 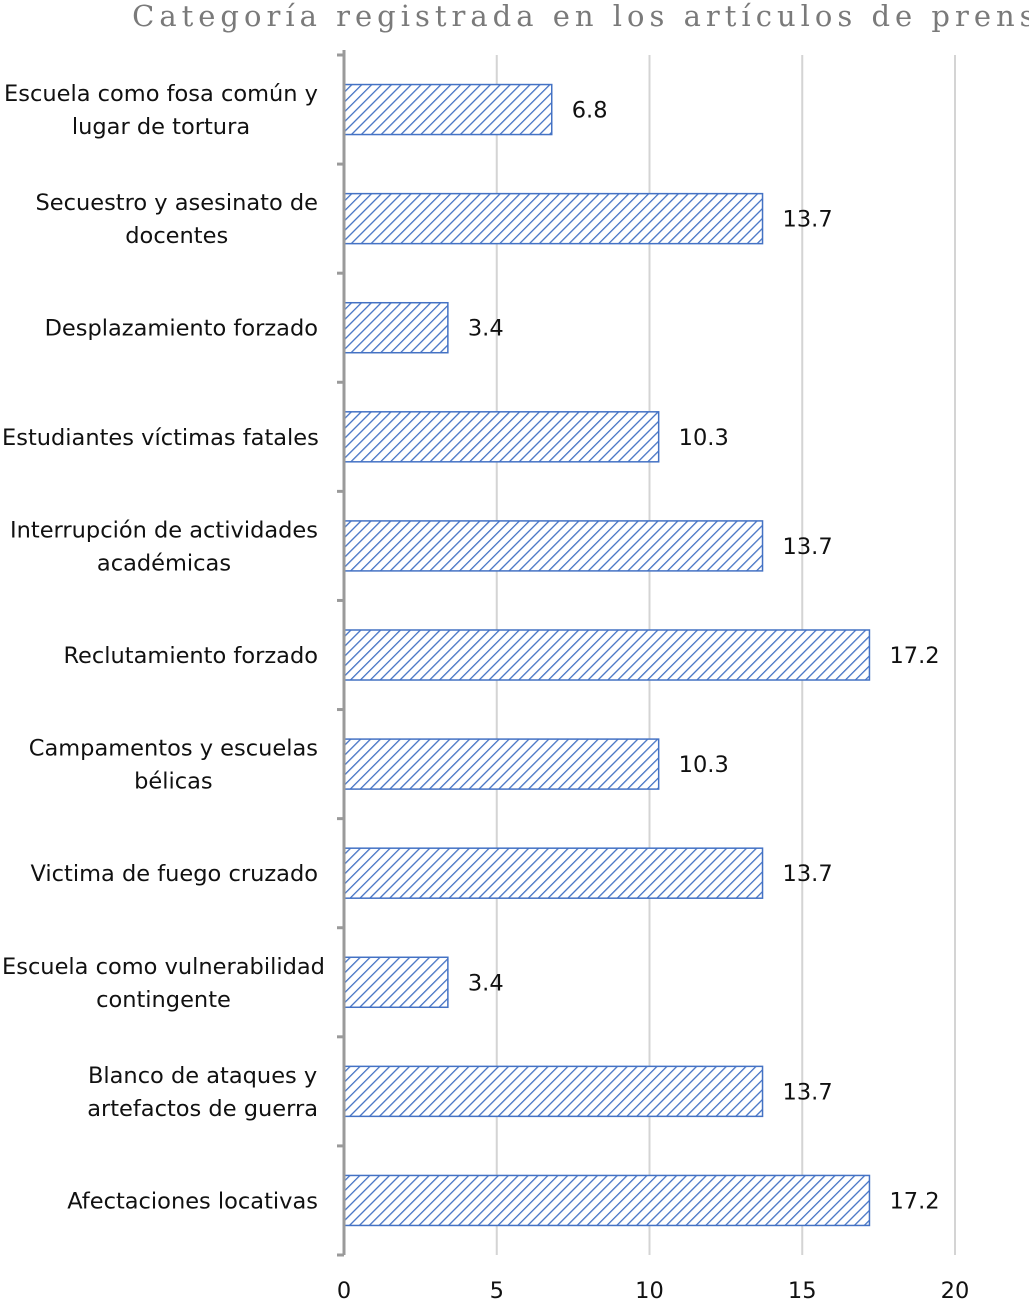 I want to click on category-label: Estudiantes víctimas fatales, so click(x=160, y=438).